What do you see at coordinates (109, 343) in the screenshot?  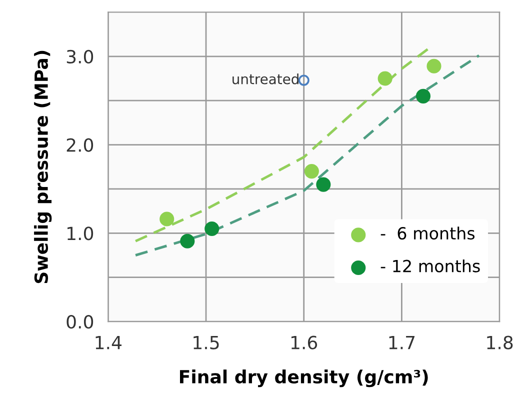 I see `x-tick-label: 1.4` at bounding box center [109, 343].